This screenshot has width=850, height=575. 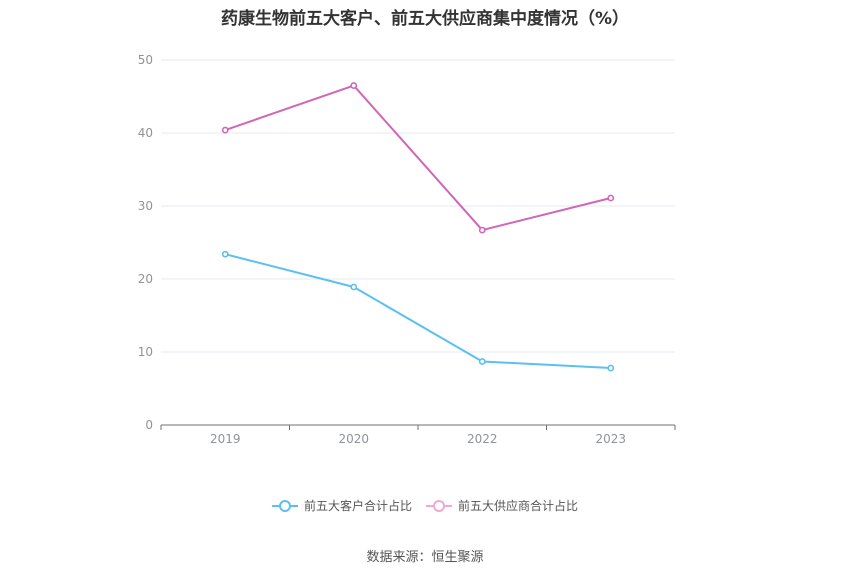 I want to click on legend-item-customers: 前五大客户合计占比, so click(x=341, y=505).